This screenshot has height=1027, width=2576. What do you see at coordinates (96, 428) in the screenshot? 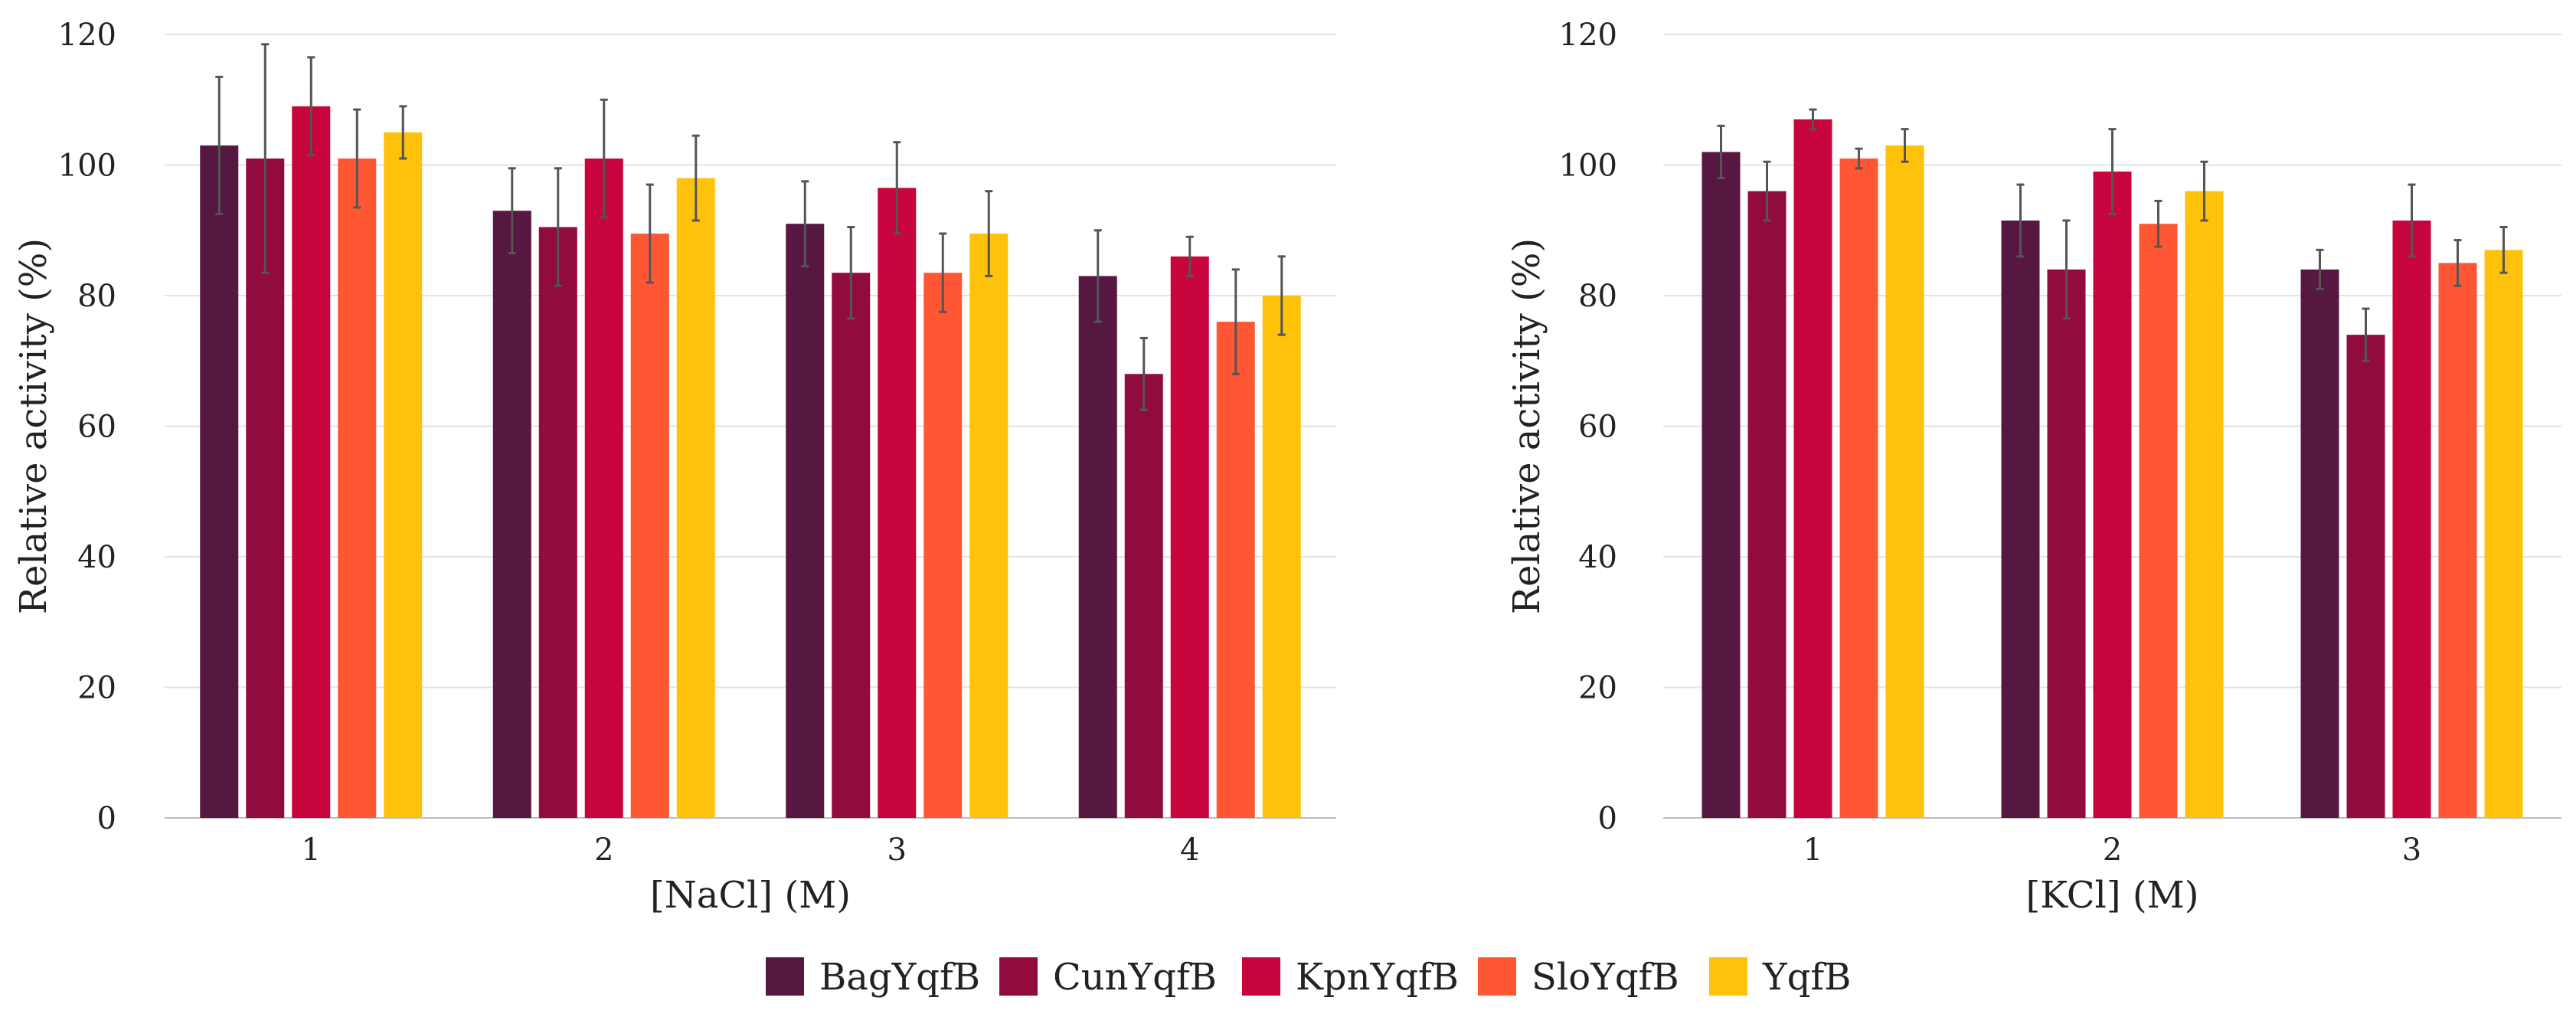
I see `y-tick-label: 60` at bounding box center [96, 428].